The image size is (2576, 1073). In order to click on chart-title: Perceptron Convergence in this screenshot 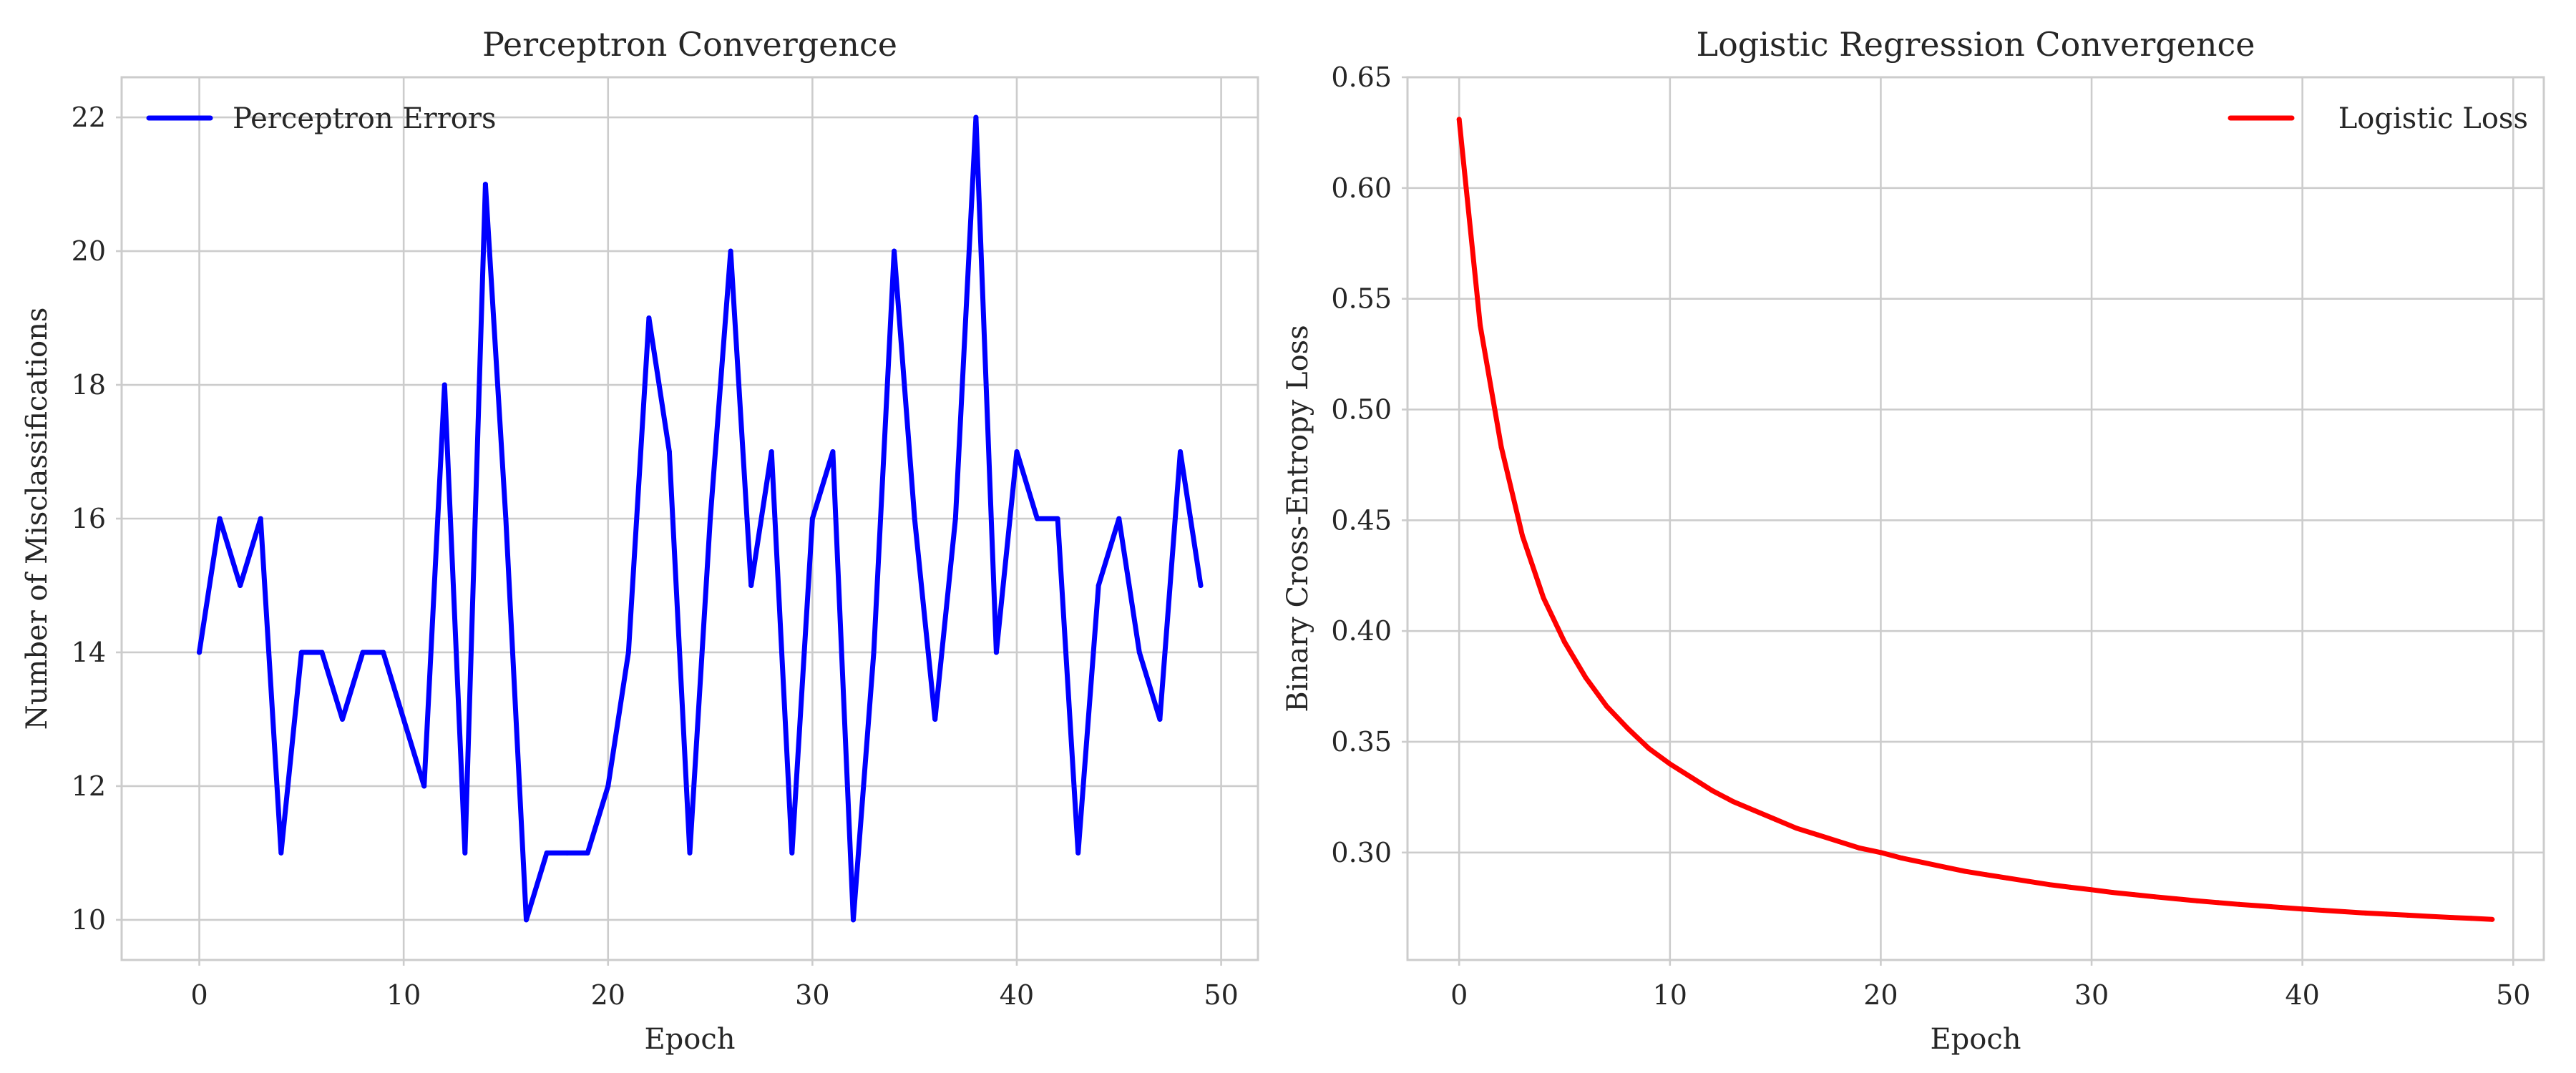, I will do `click(689, 44)`.